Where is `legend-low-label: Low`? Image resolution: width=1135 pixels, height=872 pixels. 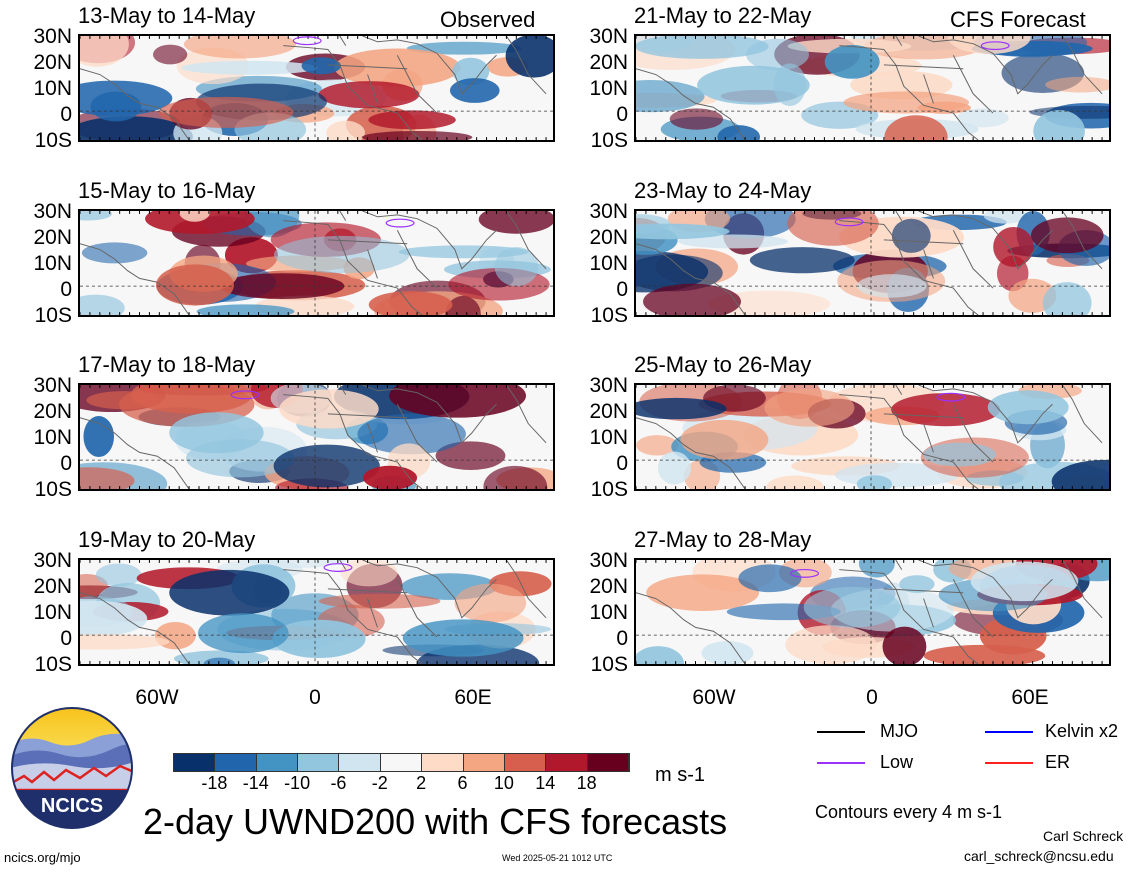 legend-low-label: Low is located at coordinates (897, 762).